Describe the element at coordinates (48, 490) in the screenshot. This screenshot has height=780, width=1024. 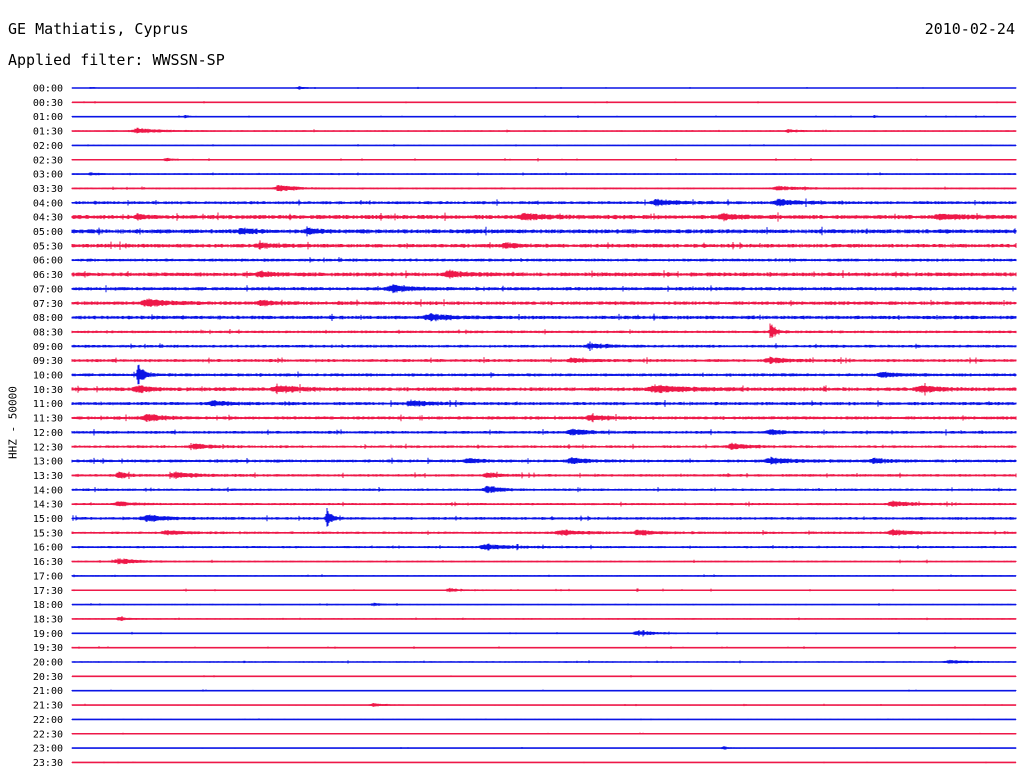
I see `time-label: 14:00` at that location.